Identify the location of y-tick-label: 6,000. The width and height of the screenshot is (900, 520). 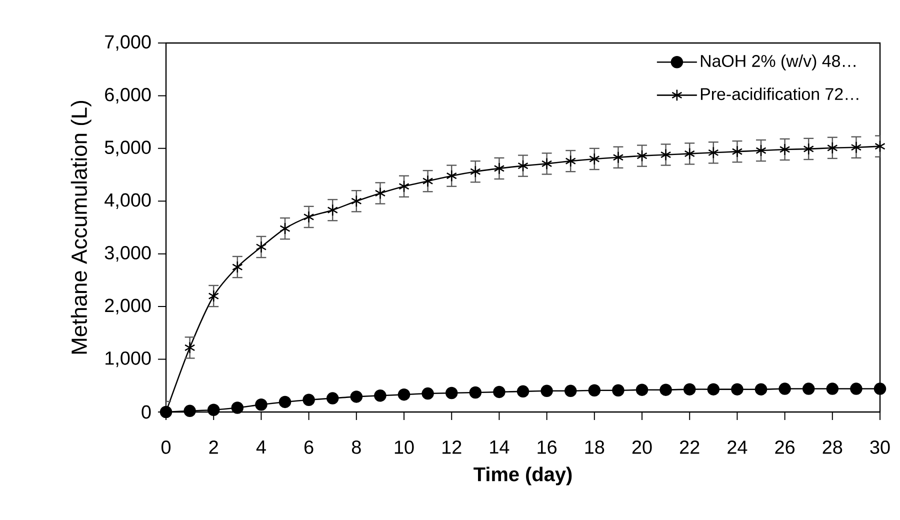
(128, 96).